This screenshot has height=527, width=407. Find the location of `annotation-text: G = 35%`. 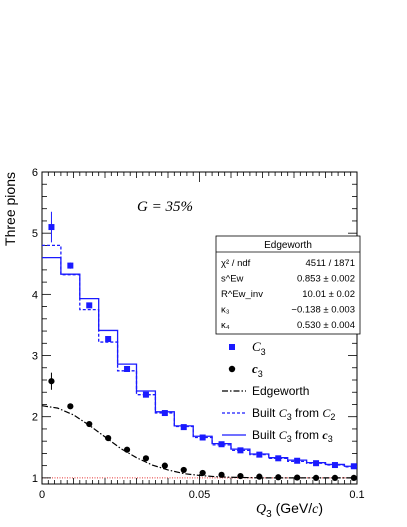

annotation-text: G = 35% is located at coordinates (165, 207).